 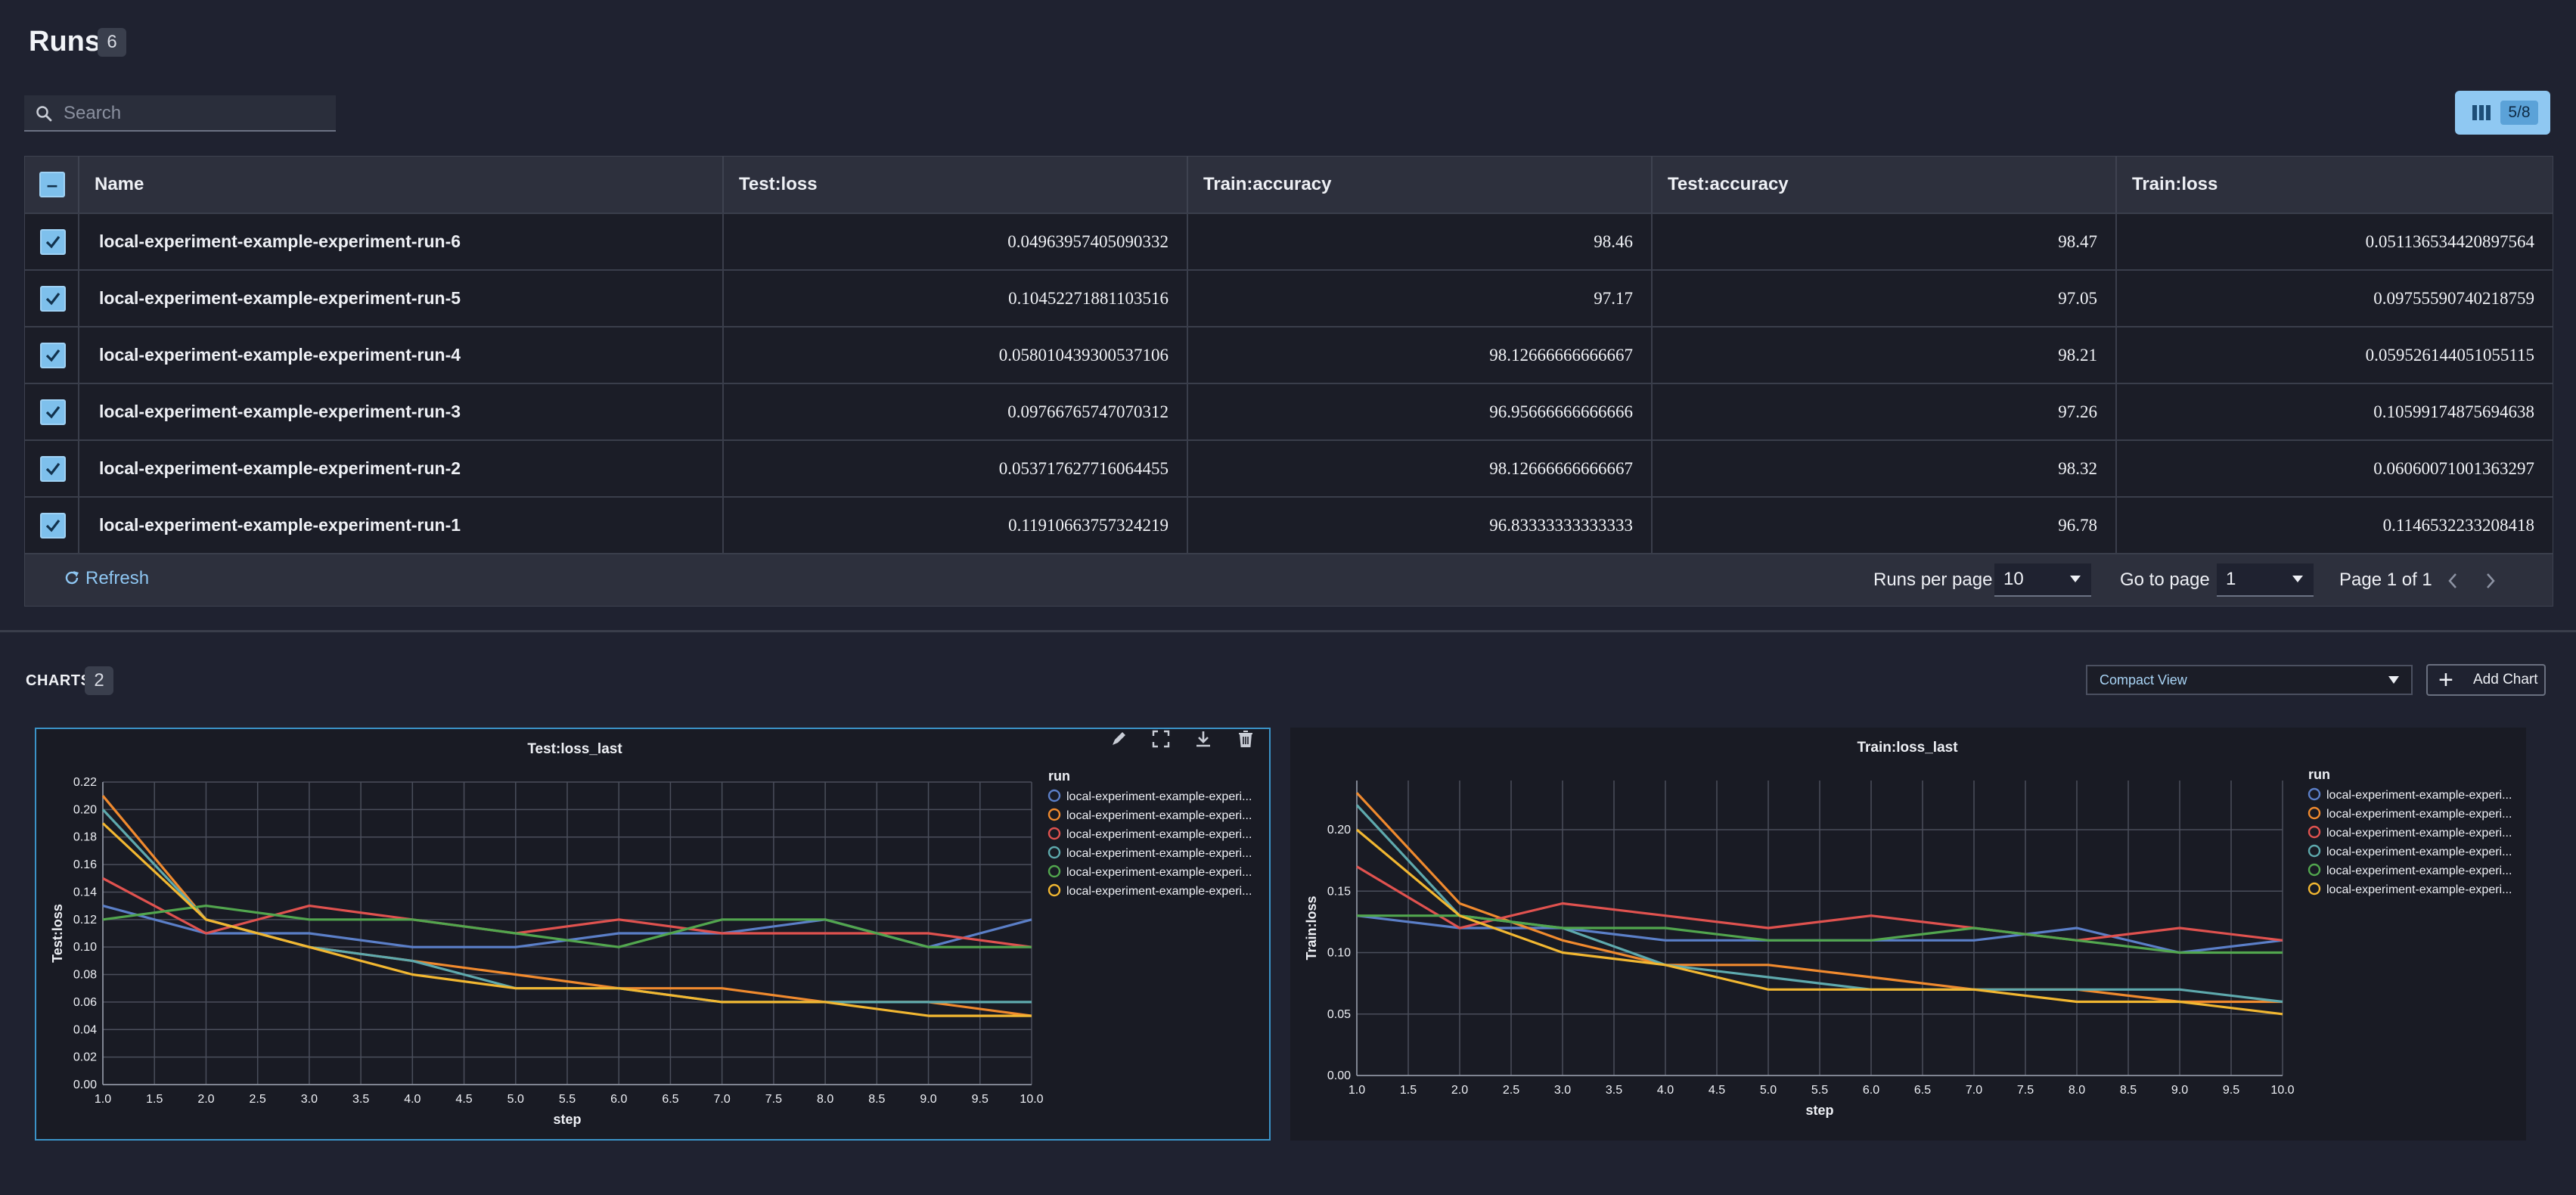 What do you see at coordinates (1922, 1090) in the screenshot?
I see `x-tick-label: 6.5` at bounding box center [1922, 1090].